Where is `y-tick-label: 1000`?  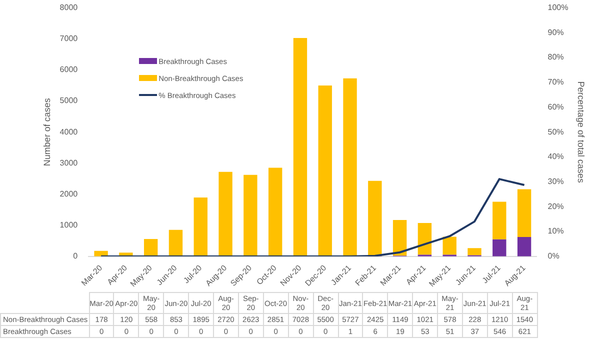 y-tick-label: 1000 is located at coordinates (69, 225).